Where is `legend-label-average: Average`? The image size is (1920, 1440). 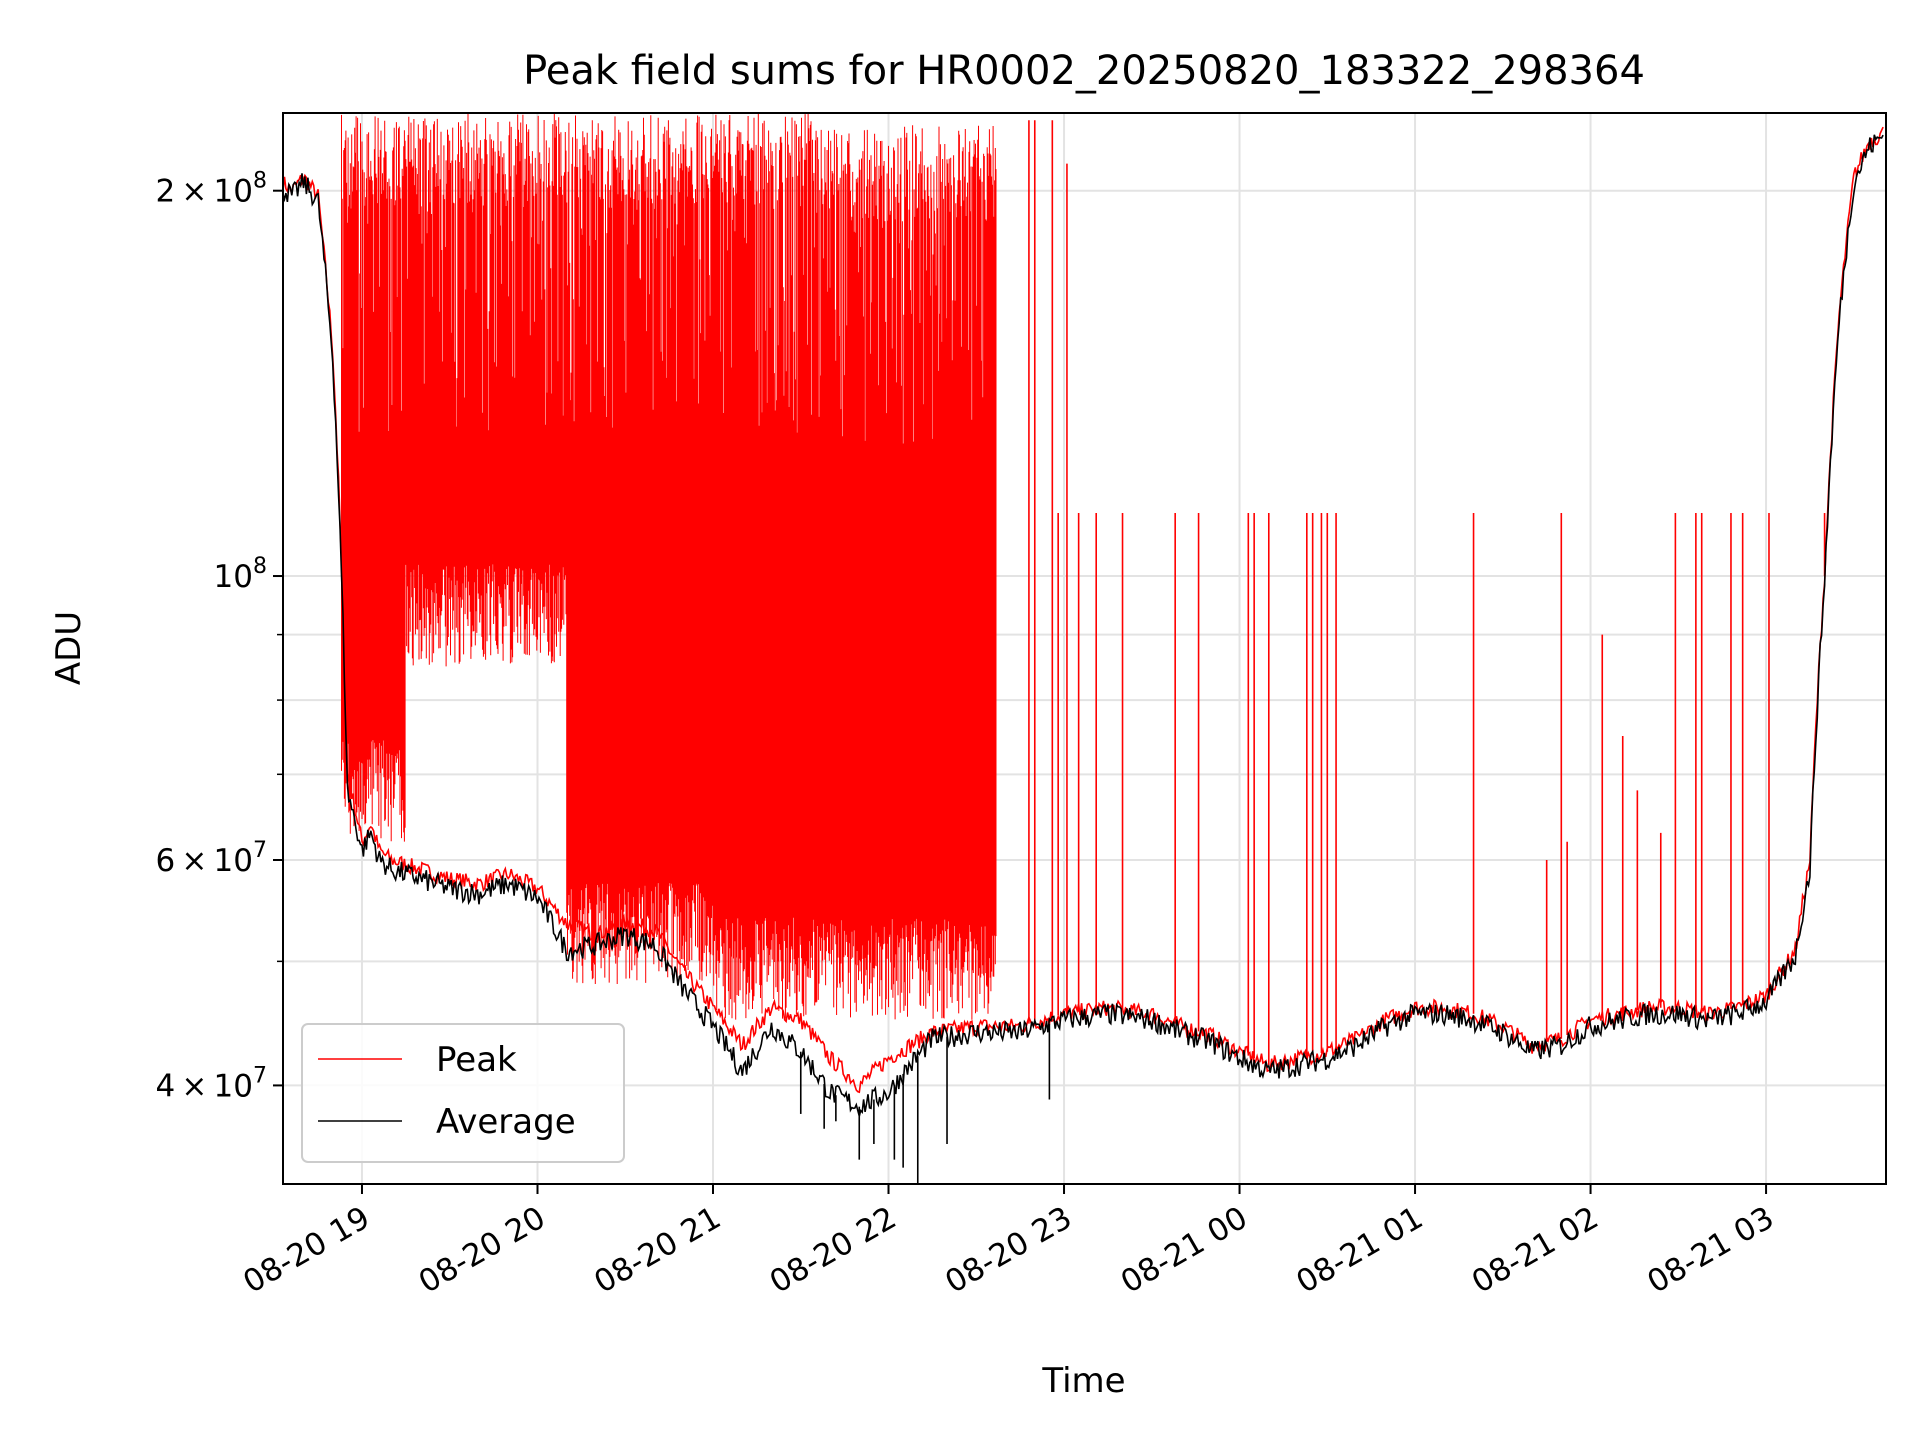
legend-label-average: Average is located at coordinates (506, 1122).